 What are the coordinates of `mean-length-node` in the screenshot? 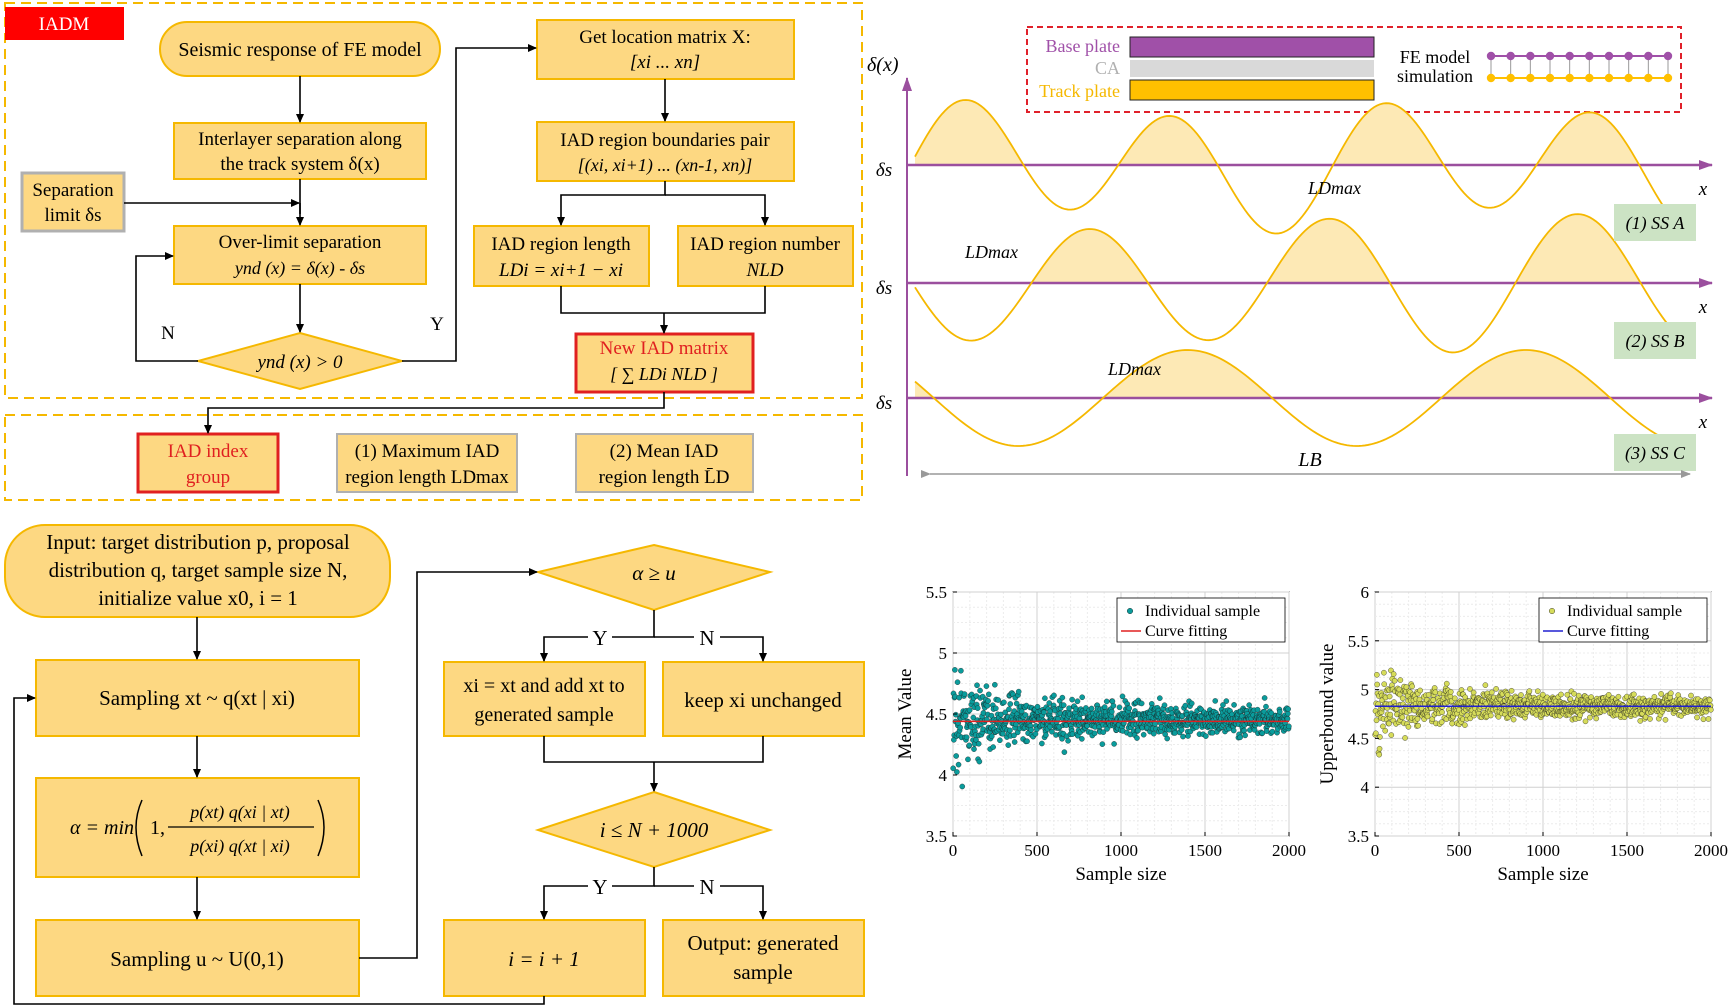 It's located at (664, 463).